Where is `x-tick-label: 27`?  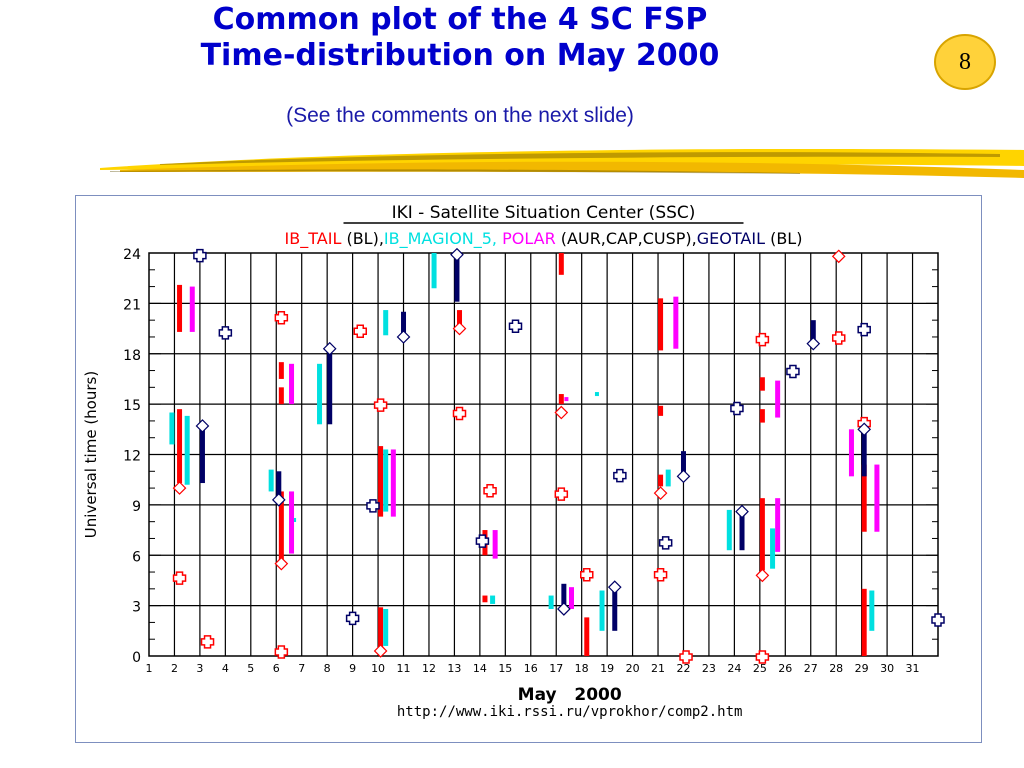 x-tick-label: 27 is located at coordinates (811, 668).